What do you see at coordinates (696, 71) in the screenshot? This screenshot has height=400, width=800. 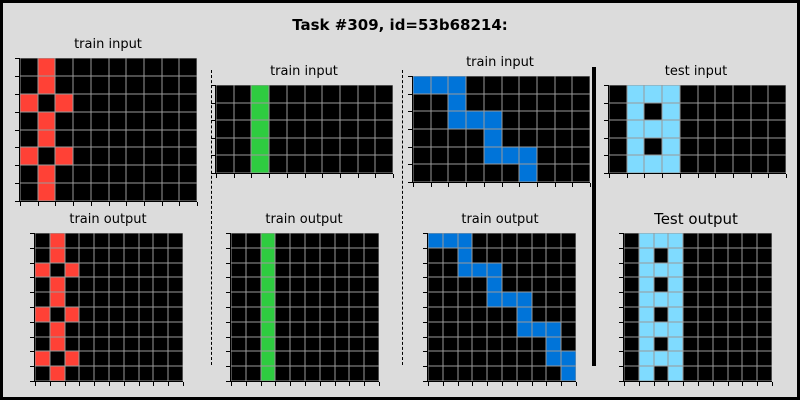 I see `test-input-label: test input` at bounding box center [696, 71].